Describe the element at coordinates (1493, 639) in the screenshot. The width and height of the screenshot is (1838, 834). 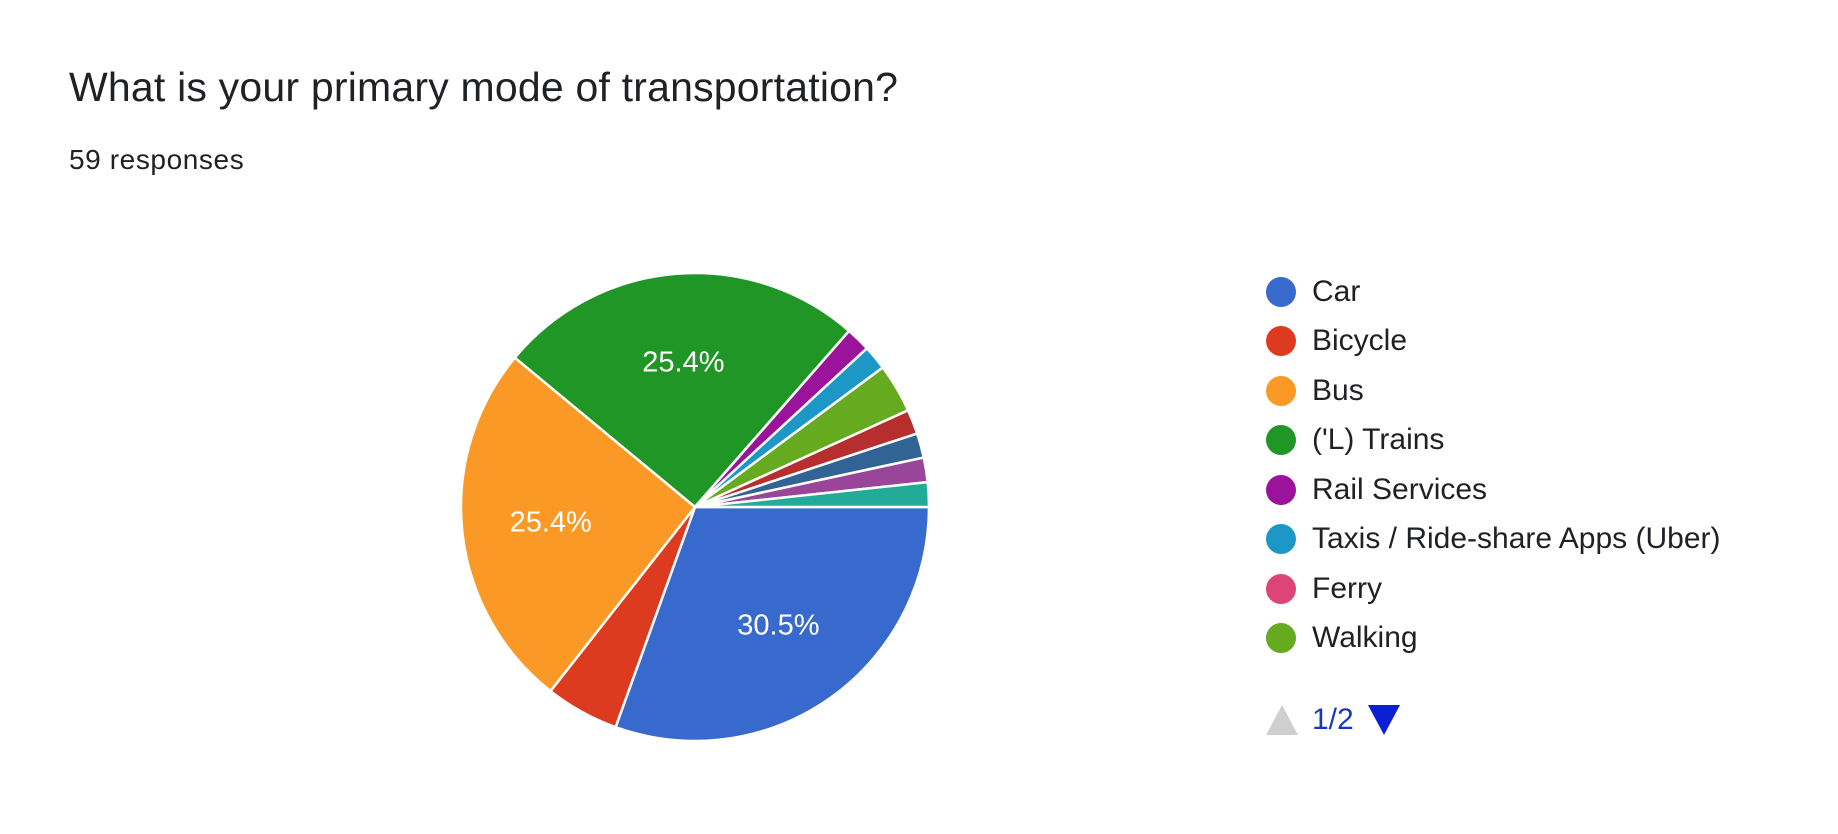
I see `legend-item-walking: Walking` at that location.